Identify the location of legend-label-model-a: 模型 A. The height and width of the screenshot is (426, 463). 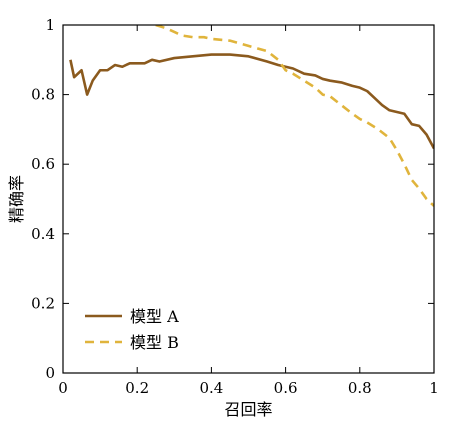
(154, 316).